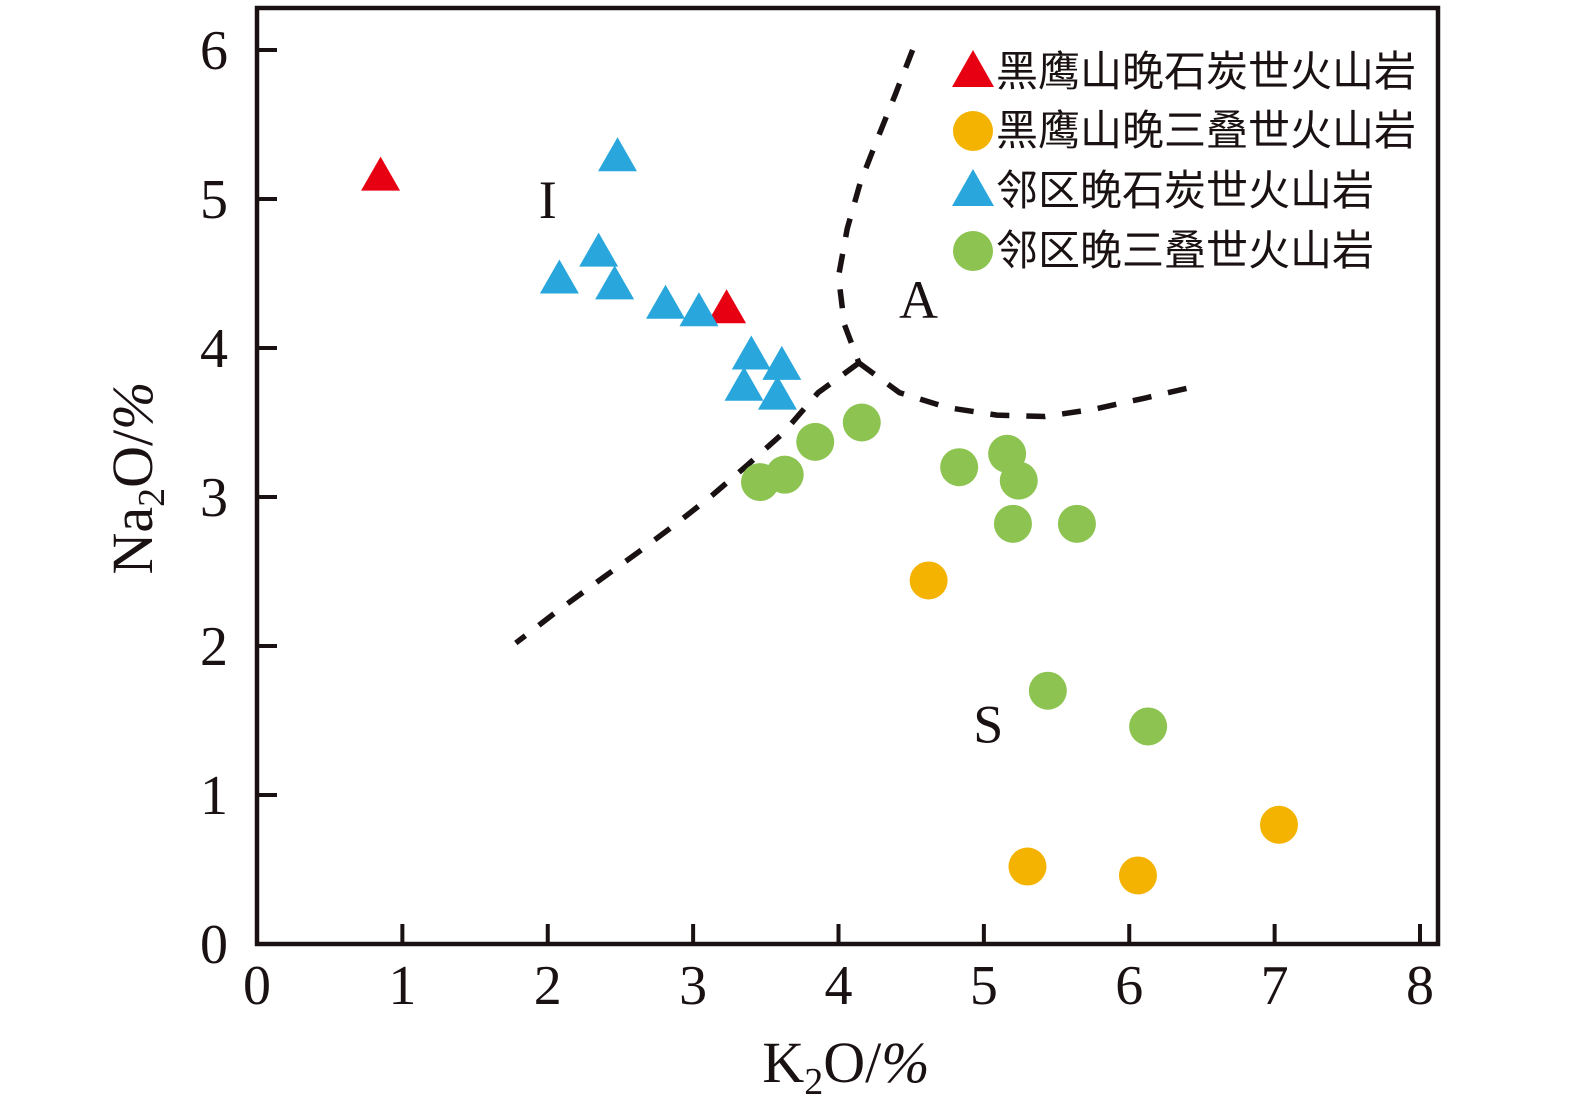  I want to click on y-axis-title-mid: O/, so click(132, 458).